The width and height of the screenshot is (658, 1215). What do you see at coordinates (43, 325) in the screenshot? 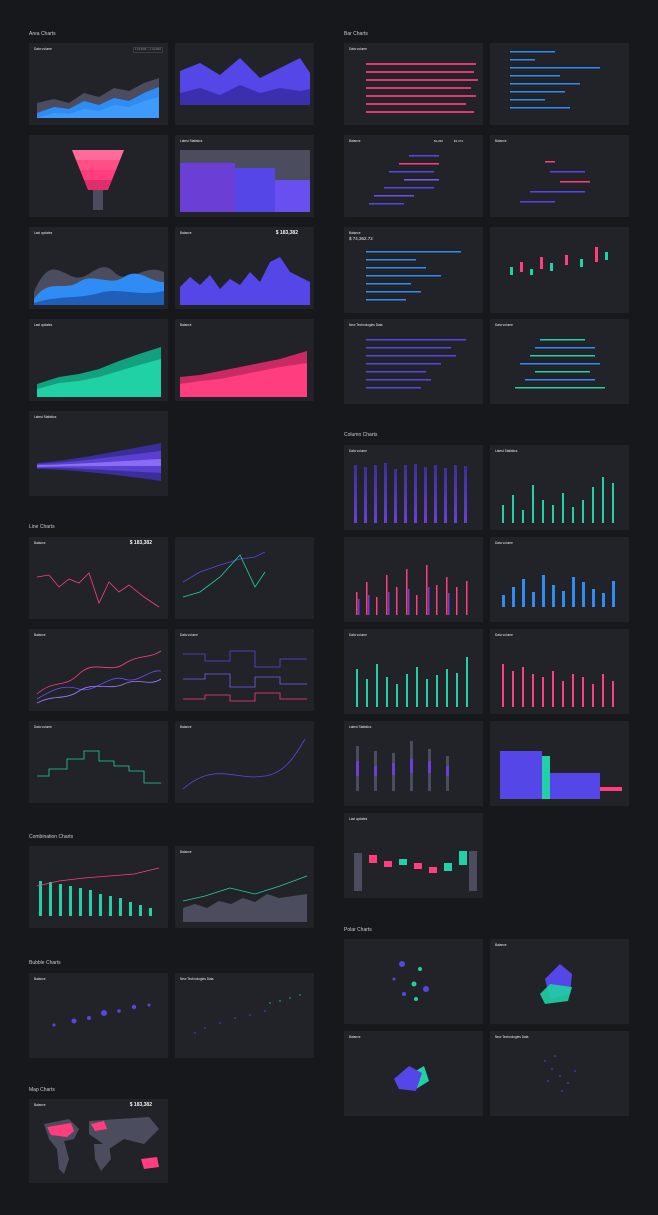
I see `card-title: Last updates` at bounding box center [43, 325].